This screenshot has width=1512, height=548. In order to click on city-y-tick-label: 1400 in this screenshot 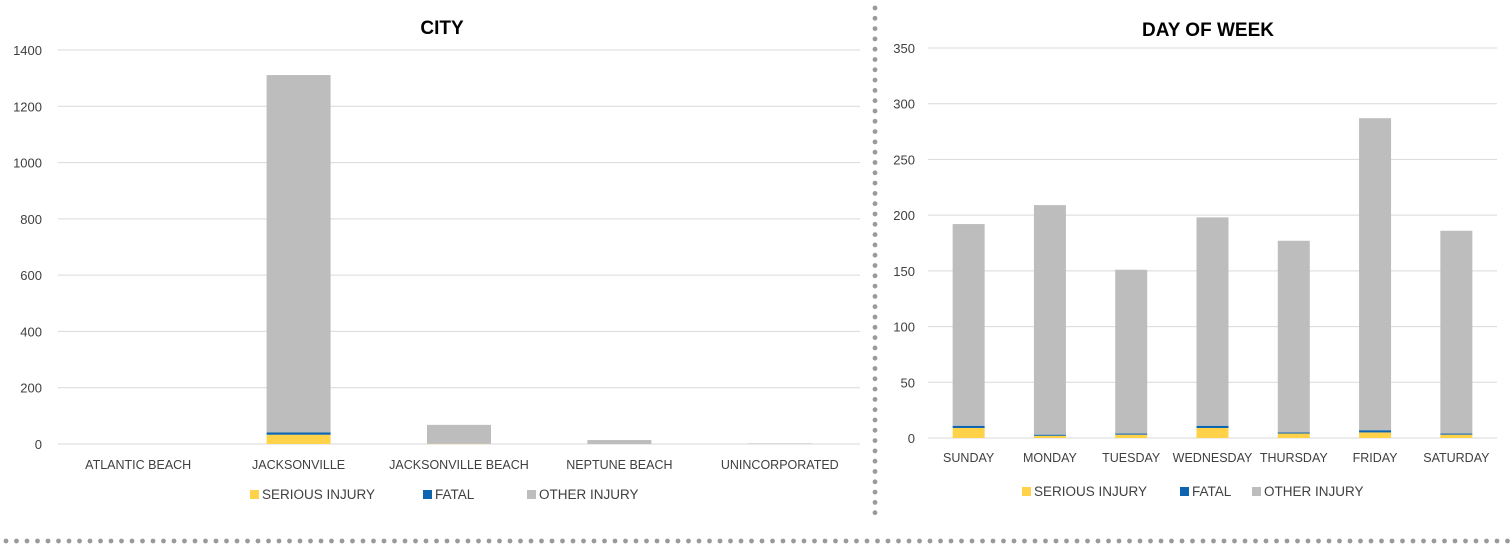, I will do `click(27, 50)`.